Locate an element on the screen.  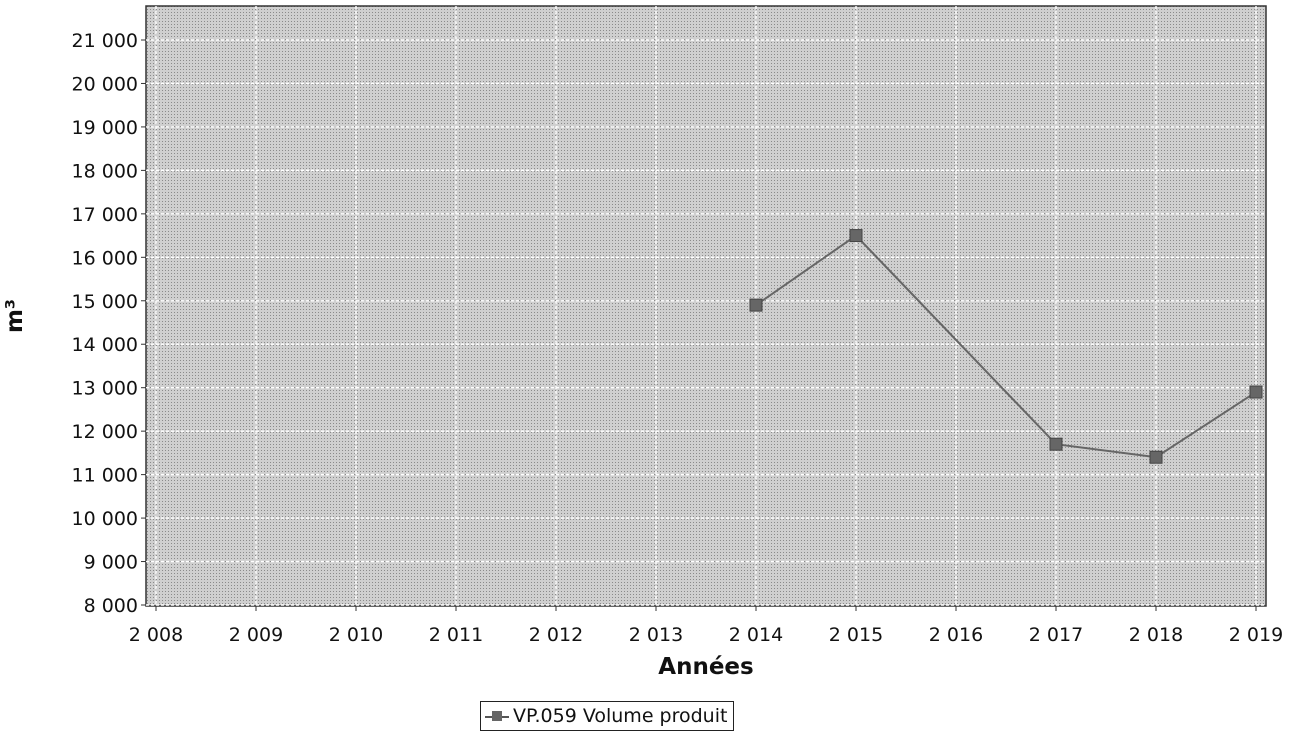
x-tick-label: 2 009 is located at coordinates (256, 635).